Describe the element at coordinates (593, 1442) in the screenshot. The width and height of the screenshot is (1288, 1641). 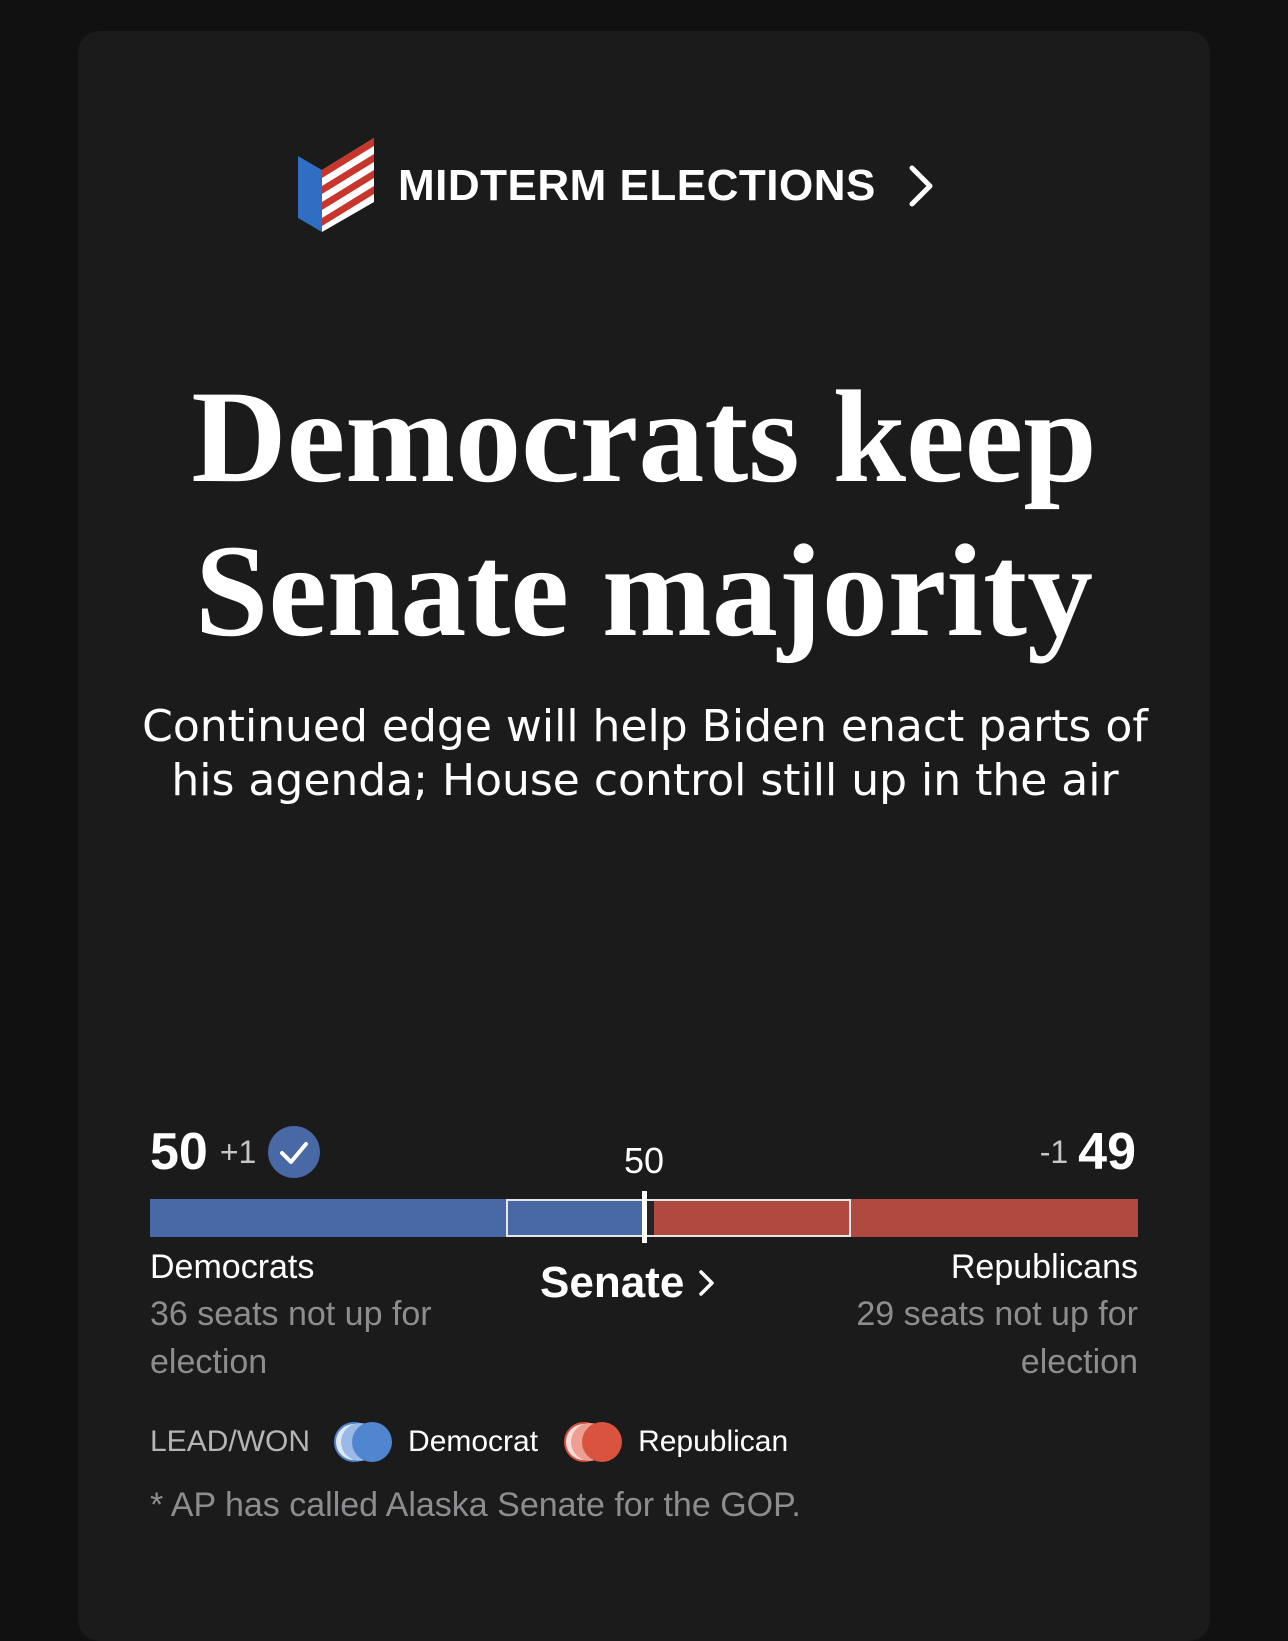
I see `republican-dot-icon` at that location.